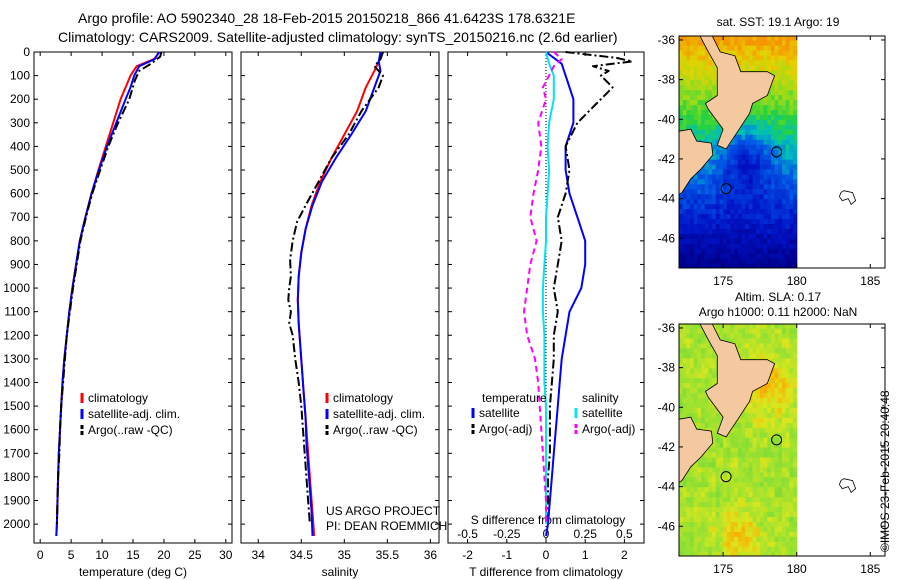 This screenshot has height=580, width=900. I want to click on annotation-project: US ARGO PROJECT, so click(383, 511).